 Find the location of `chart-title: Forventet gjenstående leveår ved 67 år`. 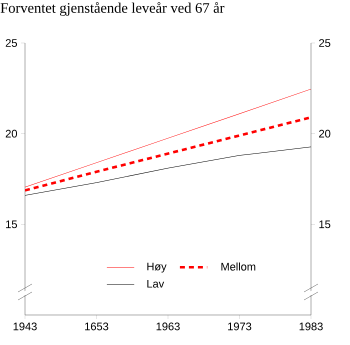

chart-title: Forventet gjenstående leveår ved 67 år is located at coordinates (112, 9).